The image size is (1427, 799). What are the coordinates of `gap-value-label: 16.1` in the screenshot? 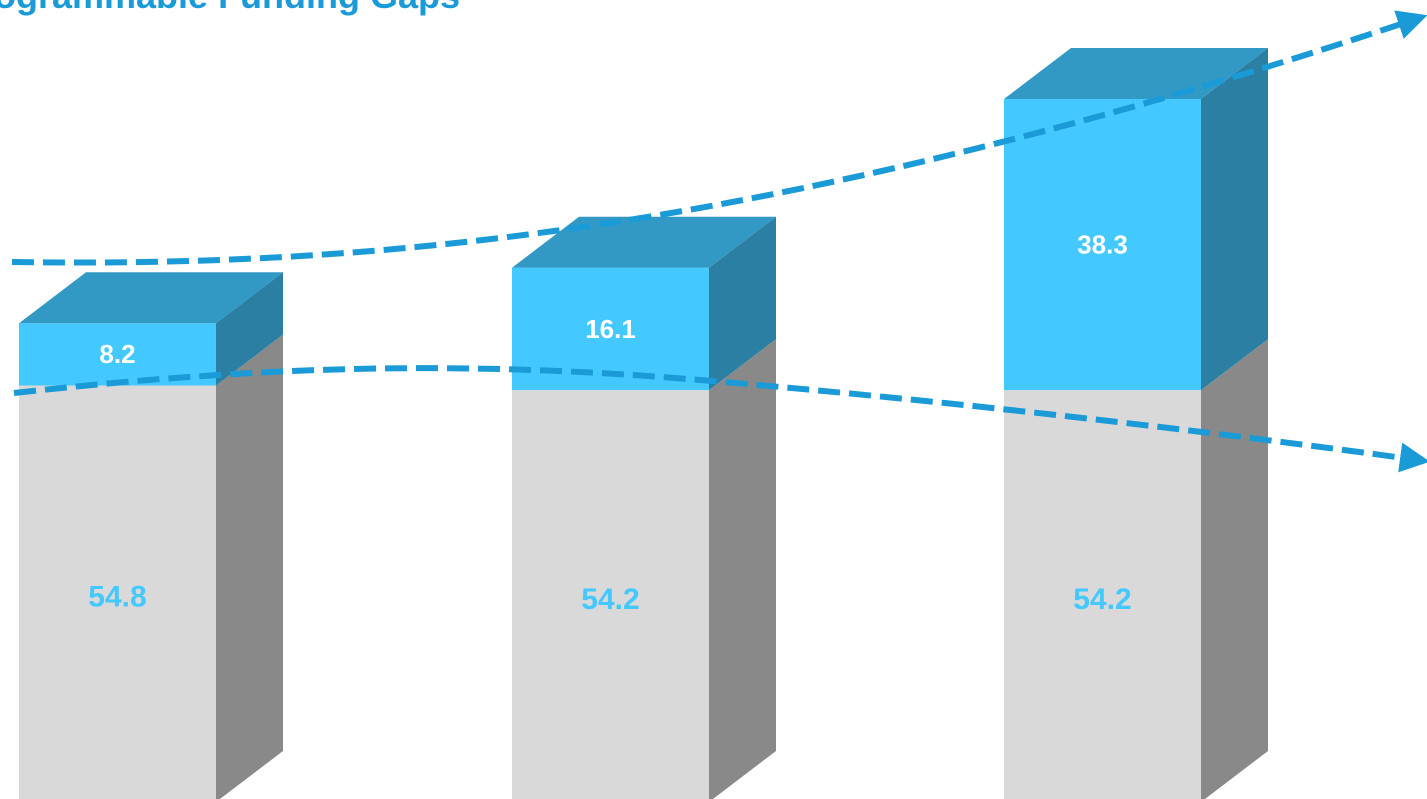 It's located at (610, 329).